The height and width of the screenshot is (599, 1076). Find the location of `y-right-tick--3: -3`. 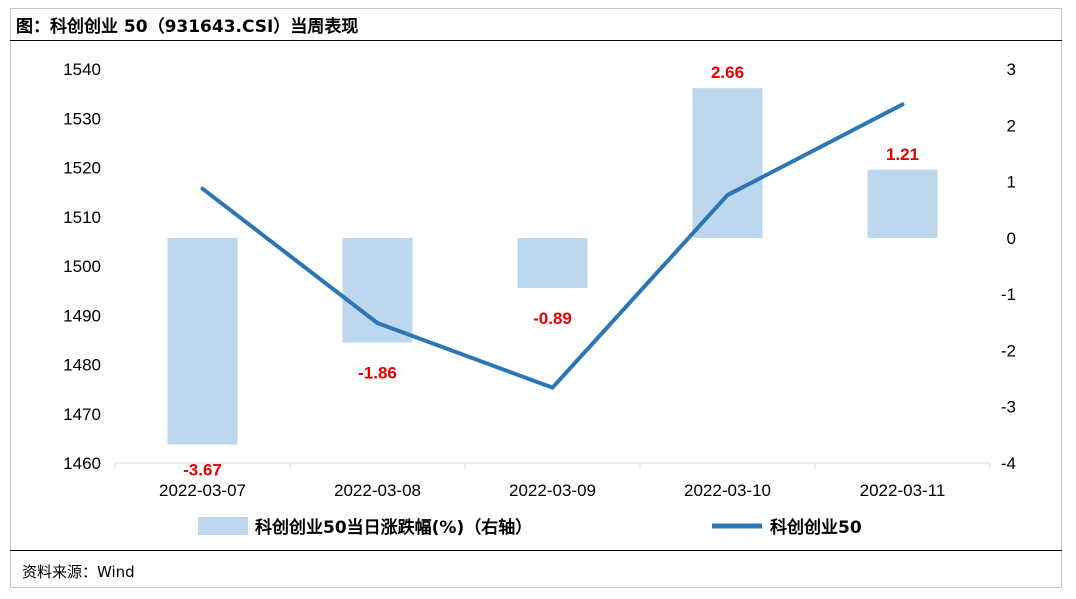

y-right-tick--3: -3 is located at coordinates (1008, 407).